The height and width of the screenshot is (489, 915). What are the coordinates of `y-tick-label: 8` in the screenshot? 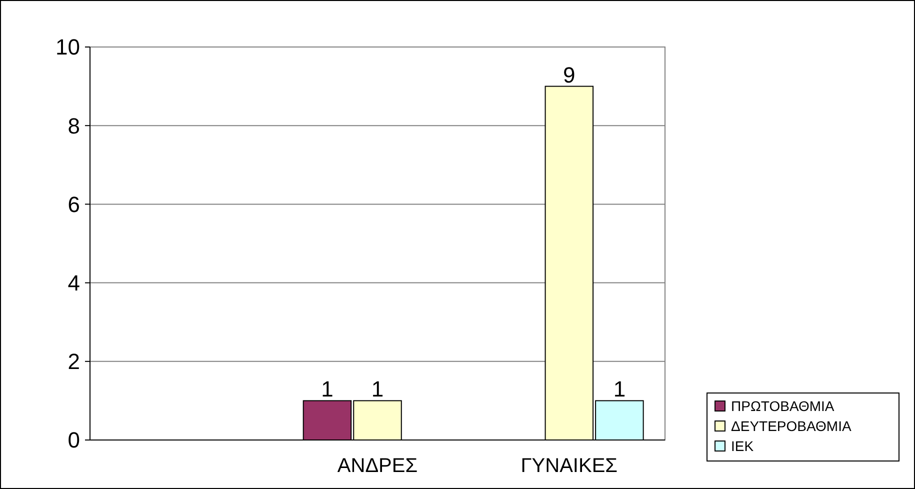 It's located at (74, 125).